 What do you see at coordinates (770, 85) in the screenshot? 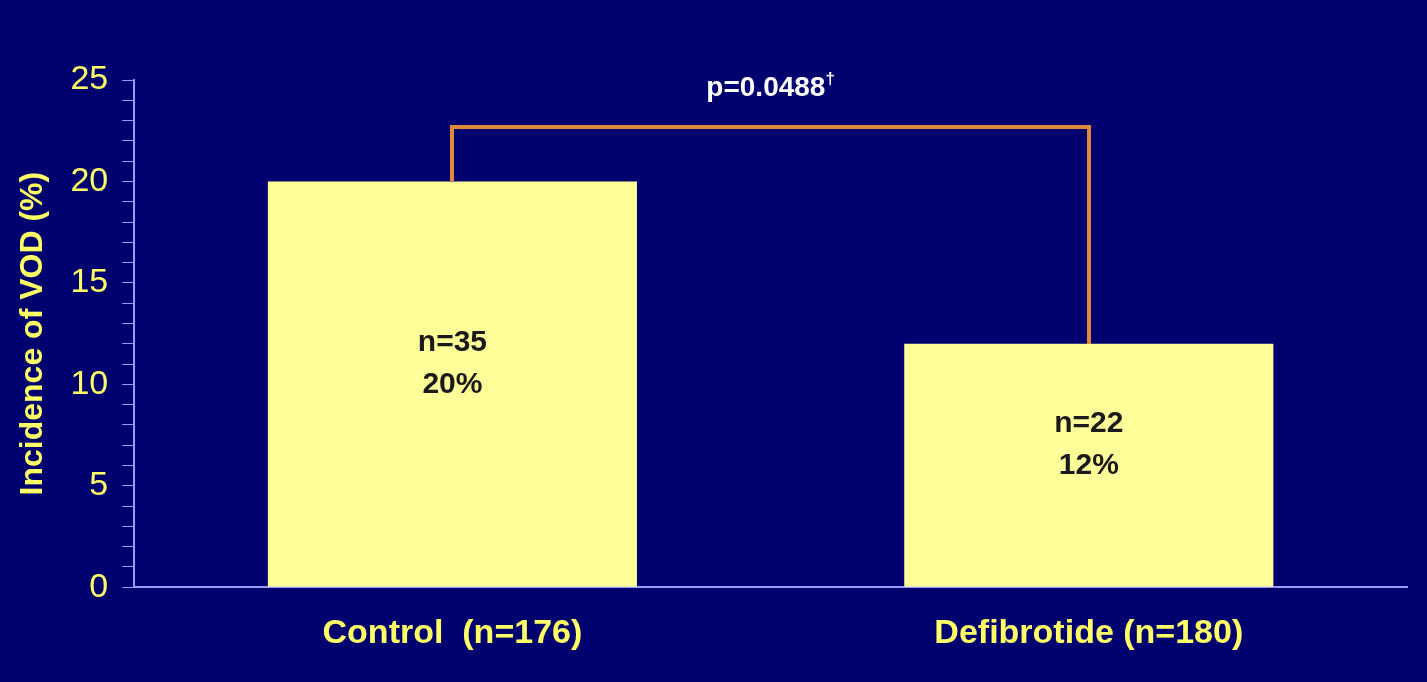
I see `annotation: p=0.0488†` at bounding box center [770, 85].